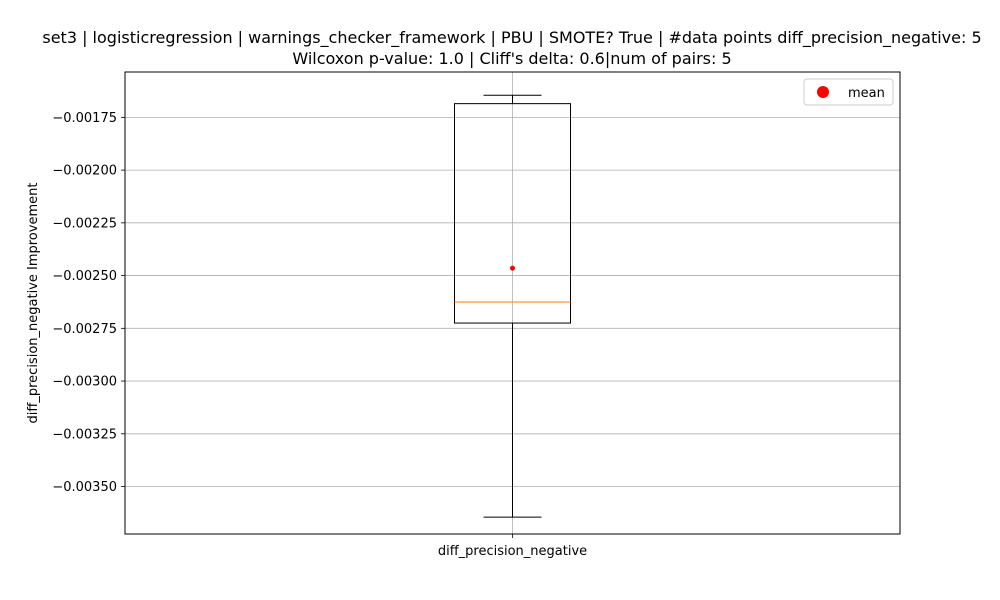 The width and height of the screenshot is (1000, 600). I want to click on y-tick-label: −0.00175, so click(84, 118).